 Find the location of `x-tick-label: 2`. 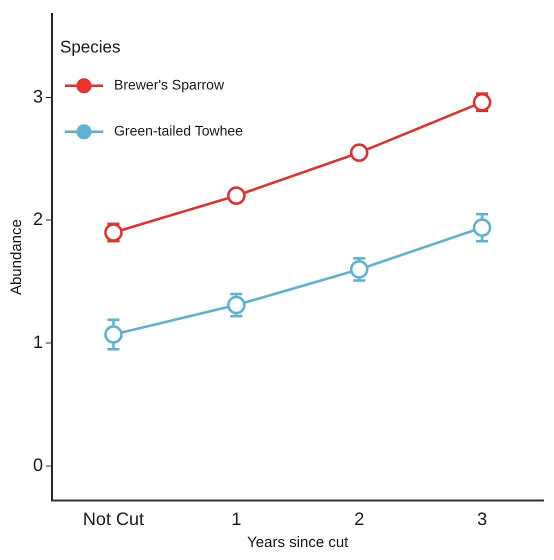

x-tick-label: 2 is located at coordinates (359, 519).